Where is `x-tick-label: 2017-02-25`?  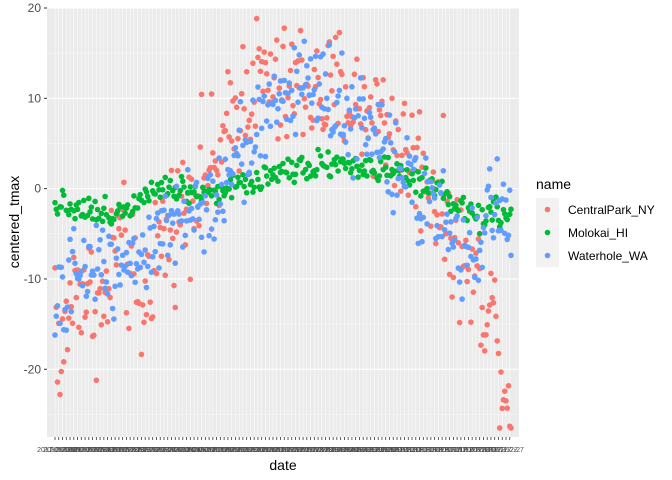 x-tick-label: 2017-02-25 is located at coordinates (124, 450).